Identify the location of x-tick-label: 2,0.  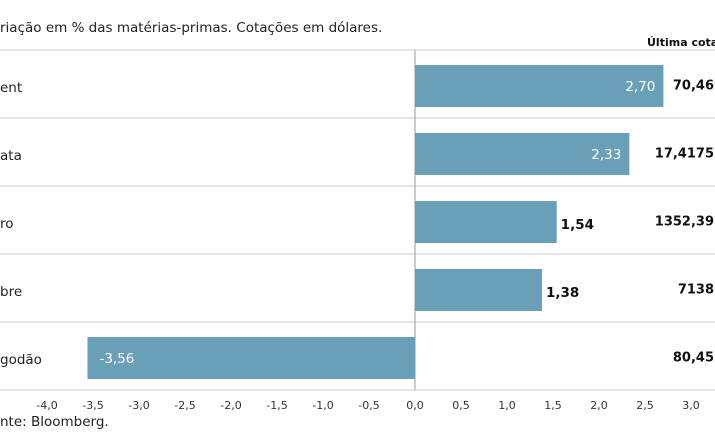
(599, 405).